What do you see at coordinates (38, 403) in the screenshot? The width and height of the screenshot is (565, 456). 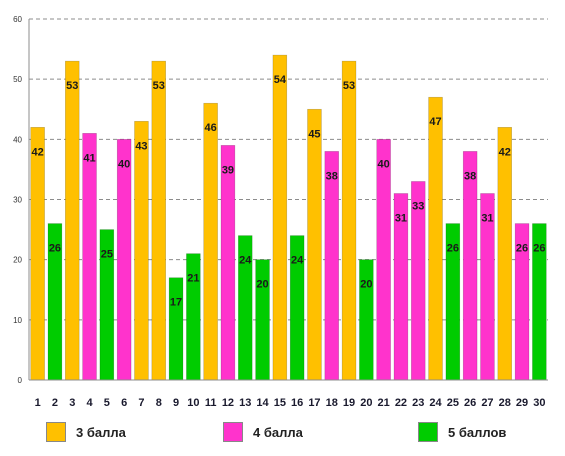 I see `x-tick-label: 1` at bounding box center [38, 403].